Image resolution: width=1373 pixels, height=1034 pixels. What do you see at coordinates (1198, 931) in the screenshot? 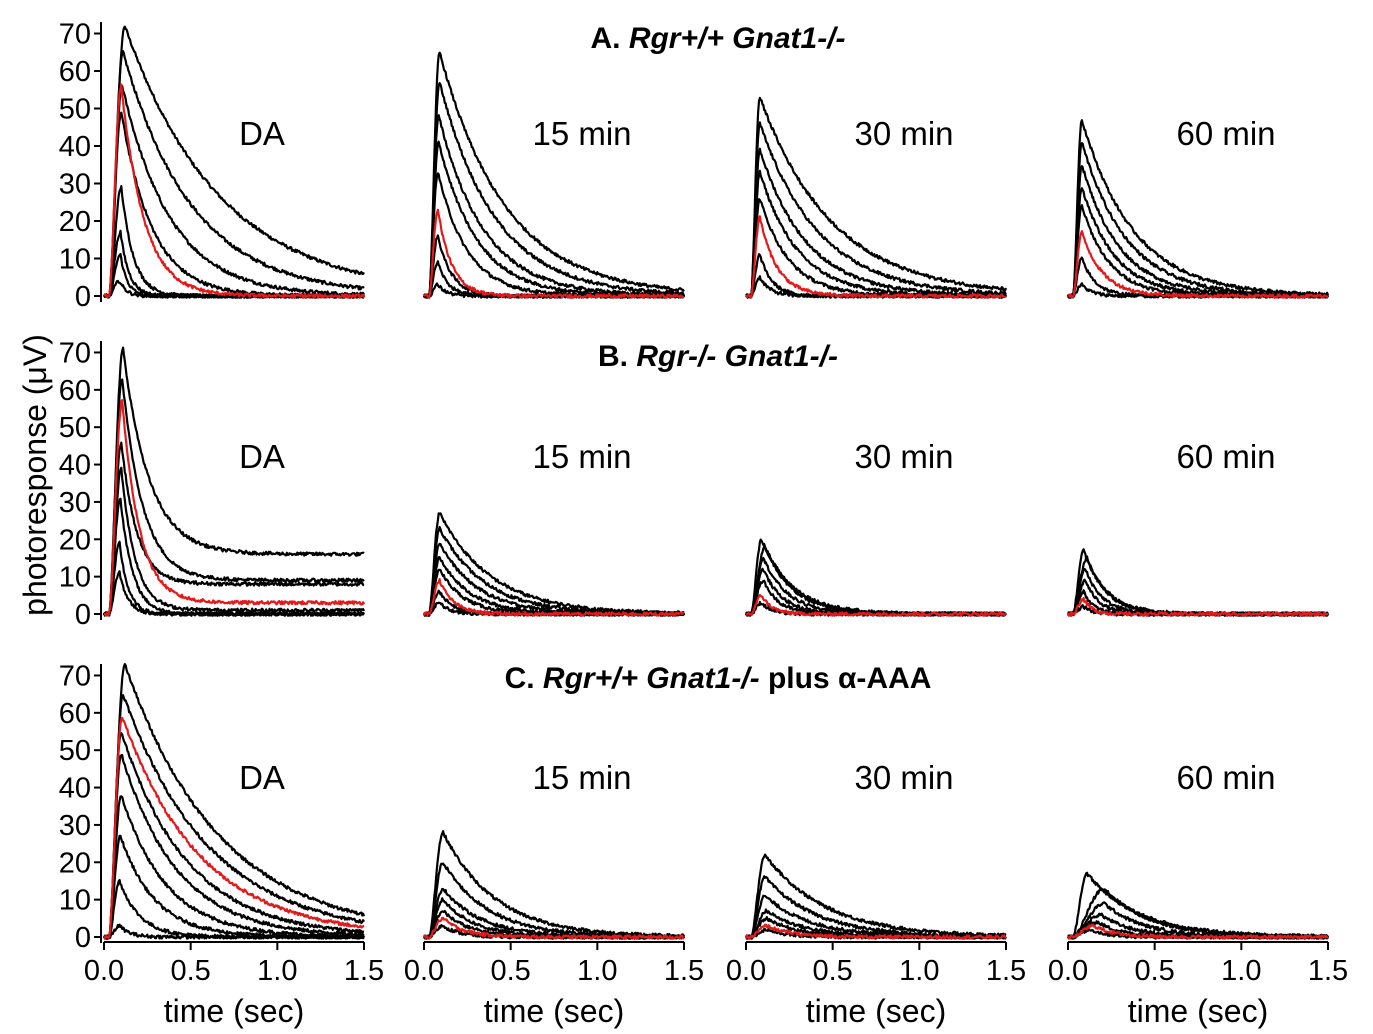
I see `trace-c-60min-5-highlight` at bounding box center [1198, 931].